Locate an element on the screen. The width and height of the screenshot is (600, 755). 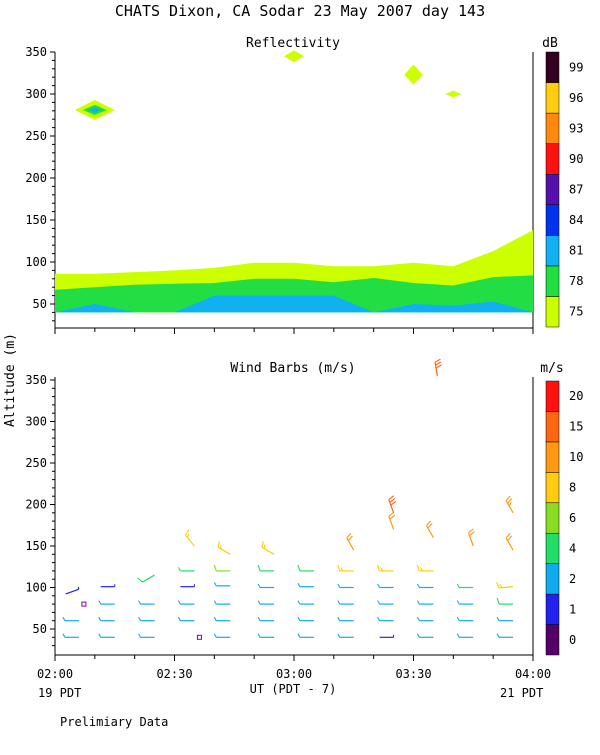
y-tick-label: 150 is located at coordinates (36, 546).